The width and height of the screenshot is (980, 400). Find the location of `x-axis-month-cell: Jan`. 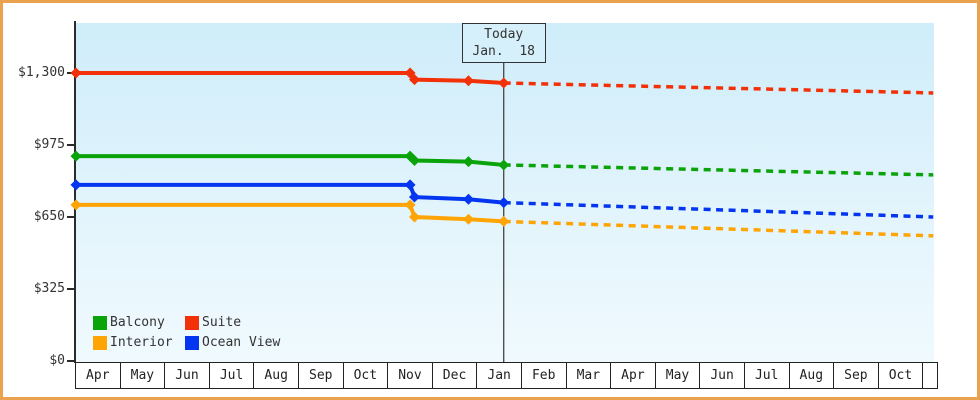

x-axis-month-cell: Jan is located at coordinates (499, 375).